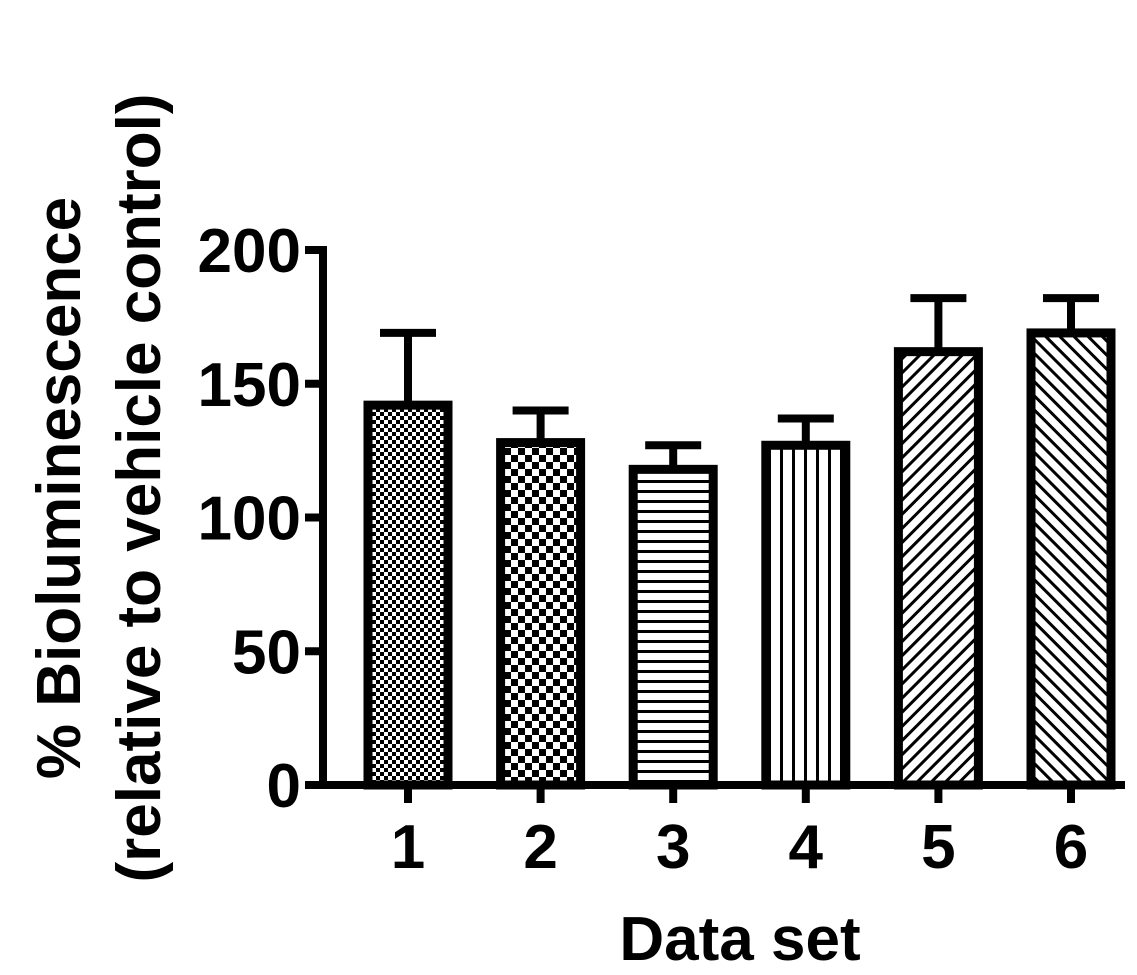  Describe the element at coordinates (739, 382) in the screenshot. I see `error-bars` at that location.